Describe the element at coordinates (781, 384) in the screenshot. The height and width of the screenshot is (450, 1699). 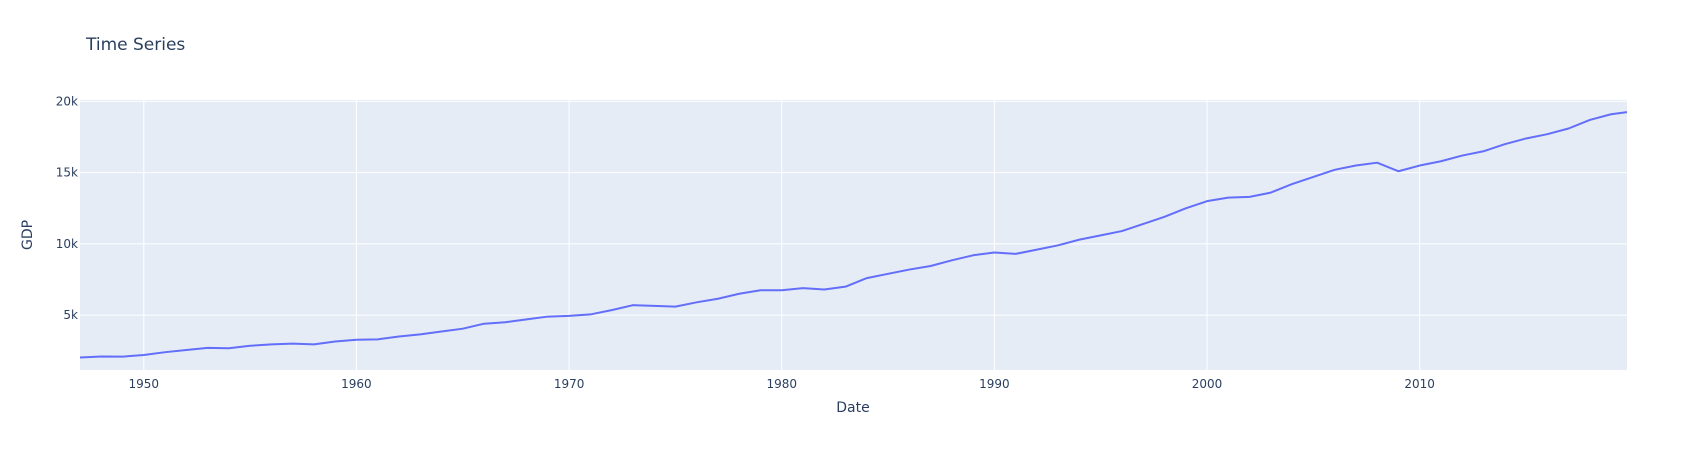
I see `x-tick-label: 1980` at that location.